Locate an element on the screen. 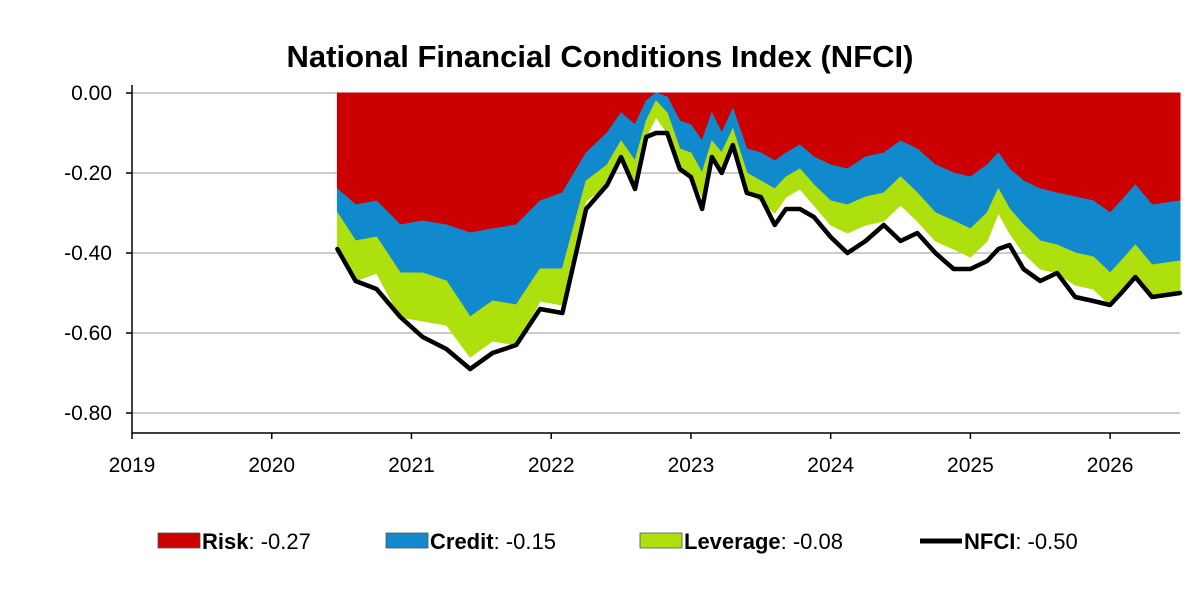 The height and width of the screenshot is (600, 1200). legend-label-credit: Credit: -0.15 is located at coordinates (493, 541).